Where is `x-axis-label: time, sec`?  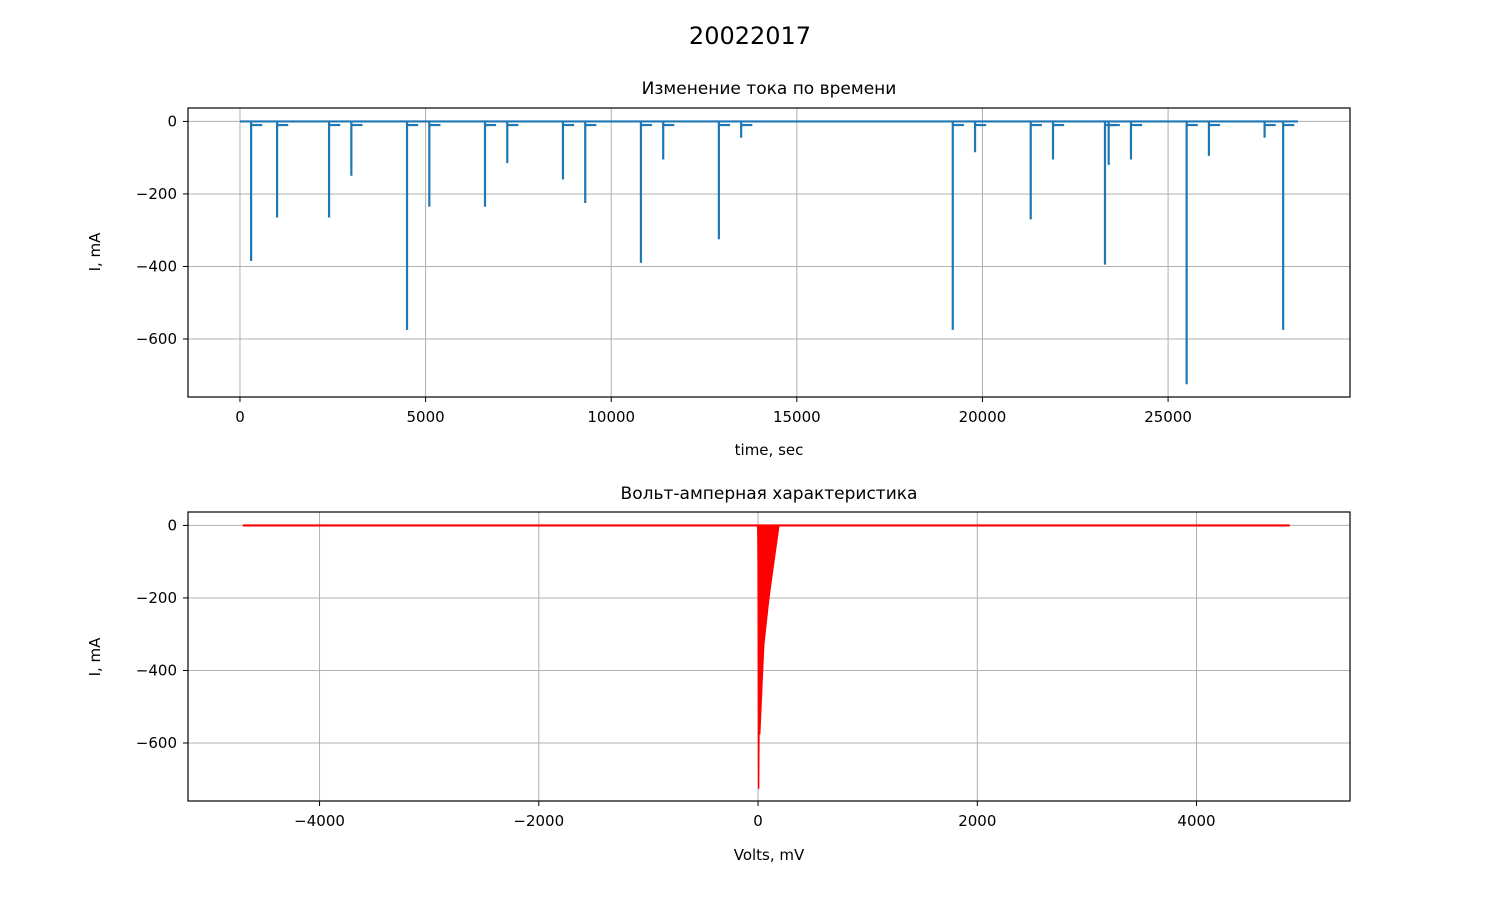 x-axis-label: time, sec is located at coordinates (769, 450).